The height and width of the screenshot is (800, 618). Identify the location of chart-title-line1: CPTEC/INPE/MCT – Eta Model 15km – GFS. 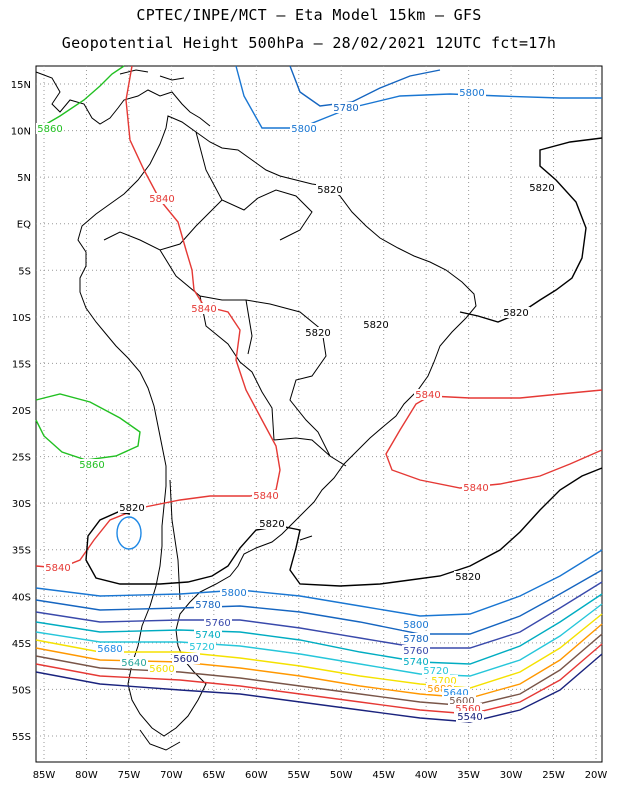
(309, 15).